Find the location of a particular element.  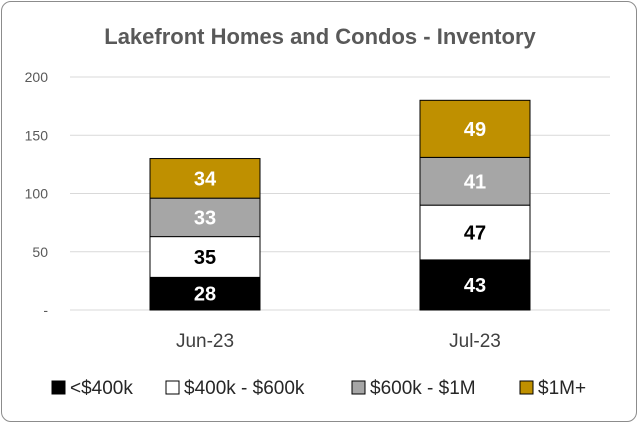

data-label: 33 is located at coordinates (205, 218).